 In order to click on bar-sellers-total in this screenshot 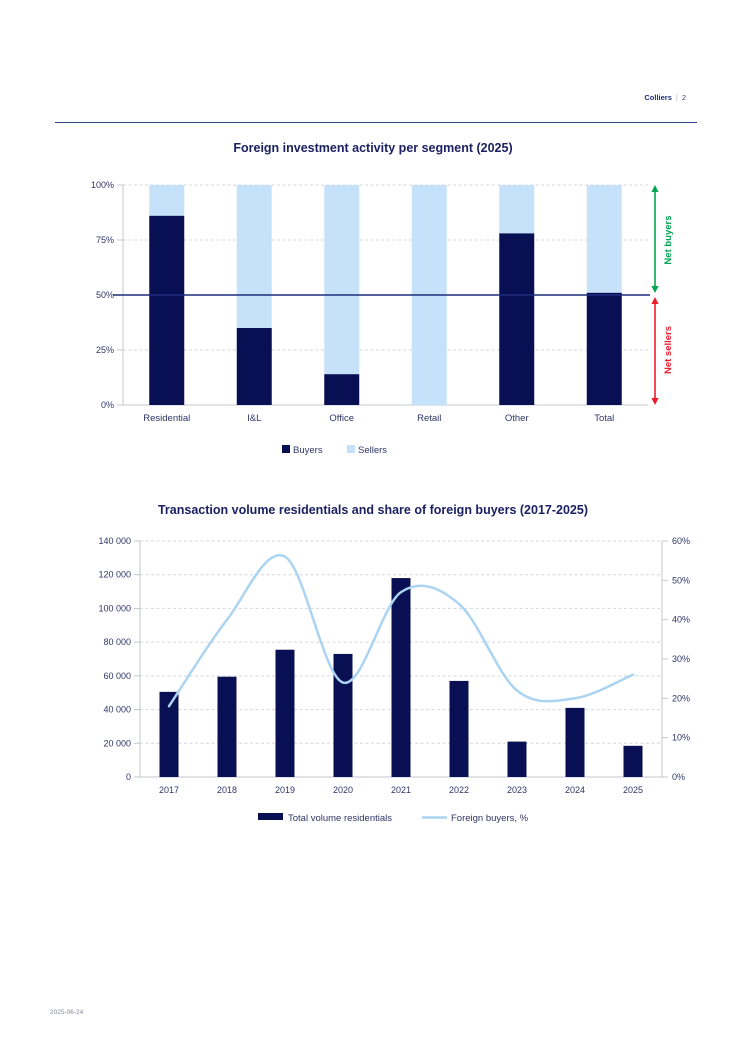, I will do `click(604, 239)`.